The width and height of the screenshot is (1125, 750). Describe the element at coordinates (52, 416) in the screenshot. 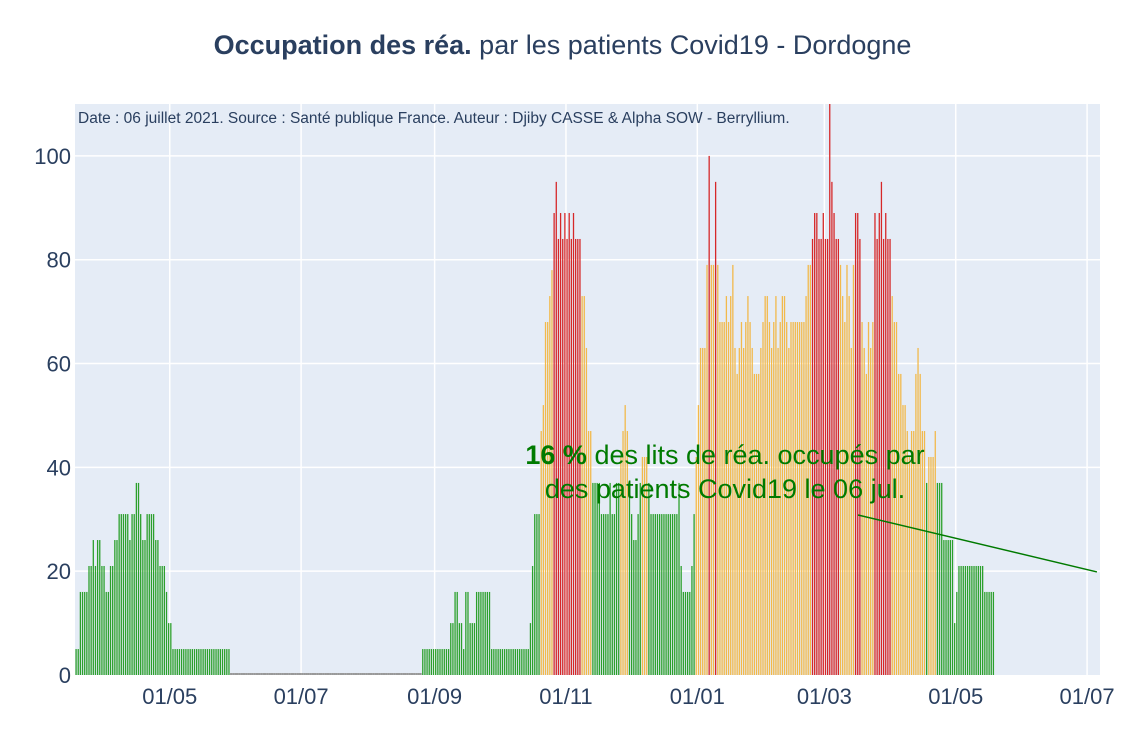

I see `y-axis-ticks: 0 20 40 60 80 100` at that location.